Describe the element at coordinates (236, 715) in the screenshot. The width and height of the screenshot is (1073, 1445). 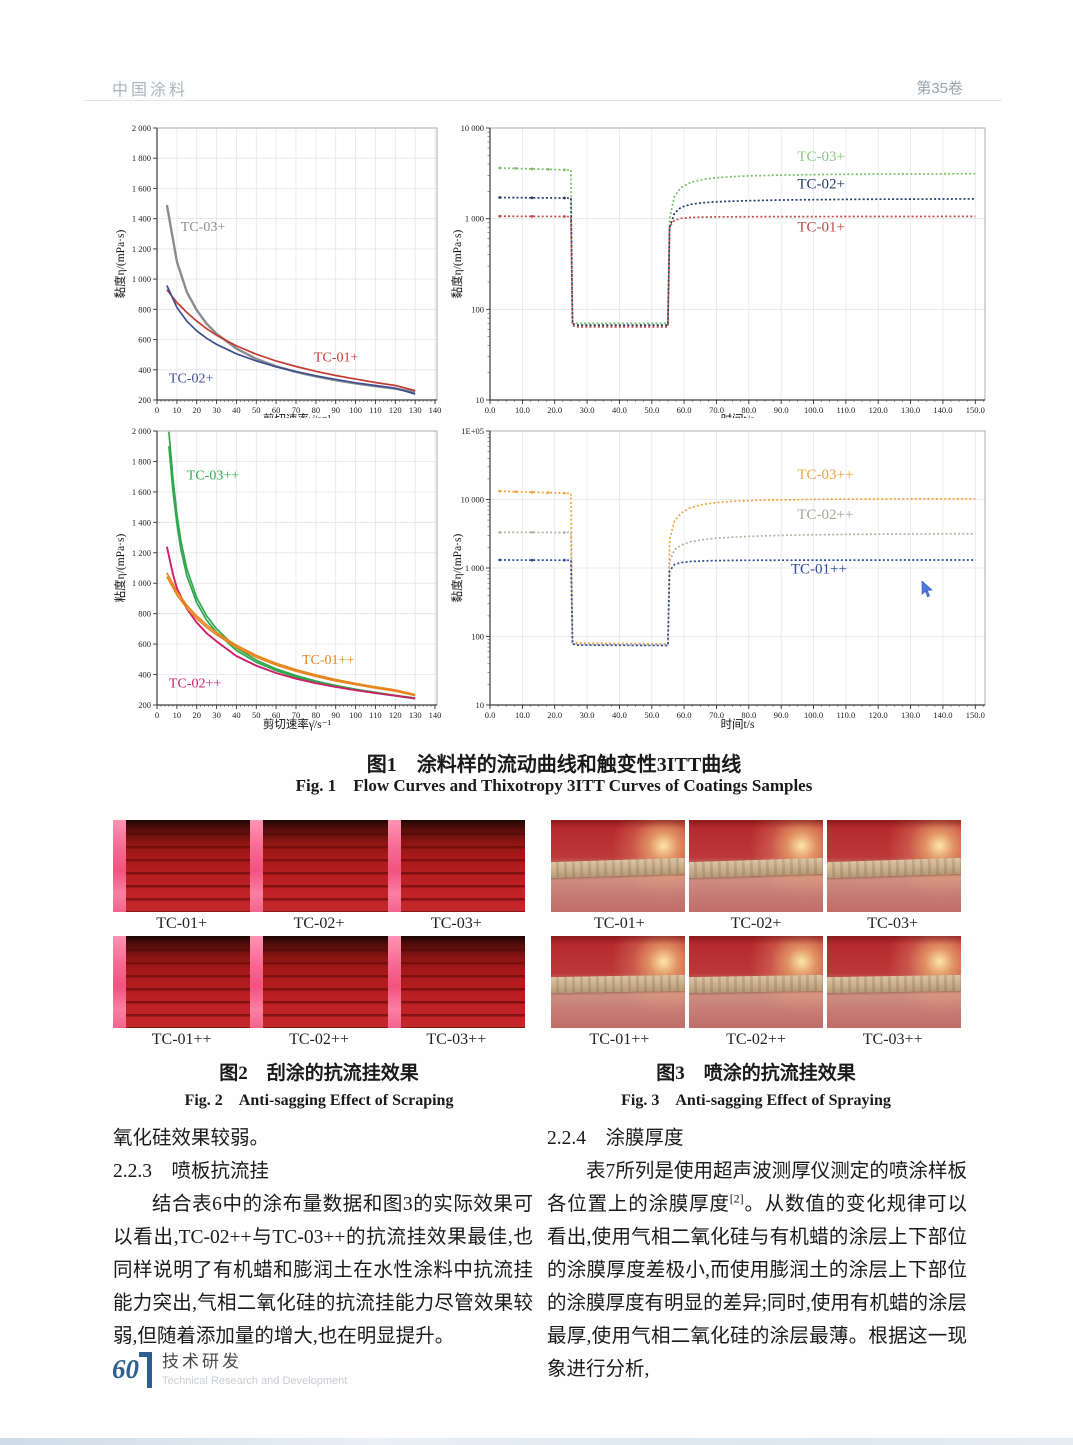
I see `svg-text: 40` at that location.